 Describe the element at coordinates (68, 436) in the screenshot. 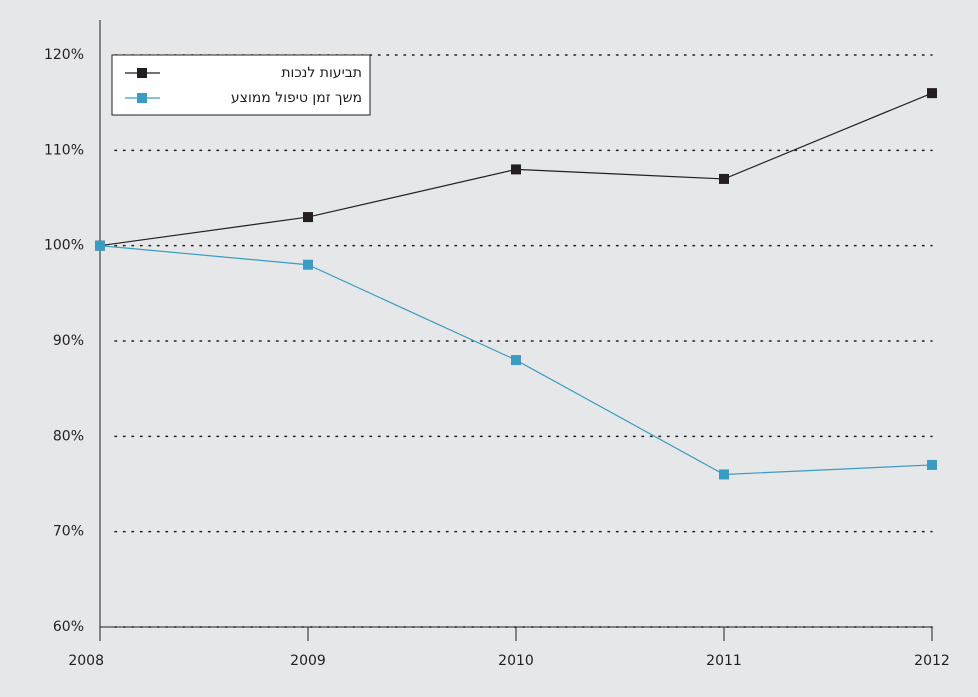

I see `y-tick-label: 80%` at that location.